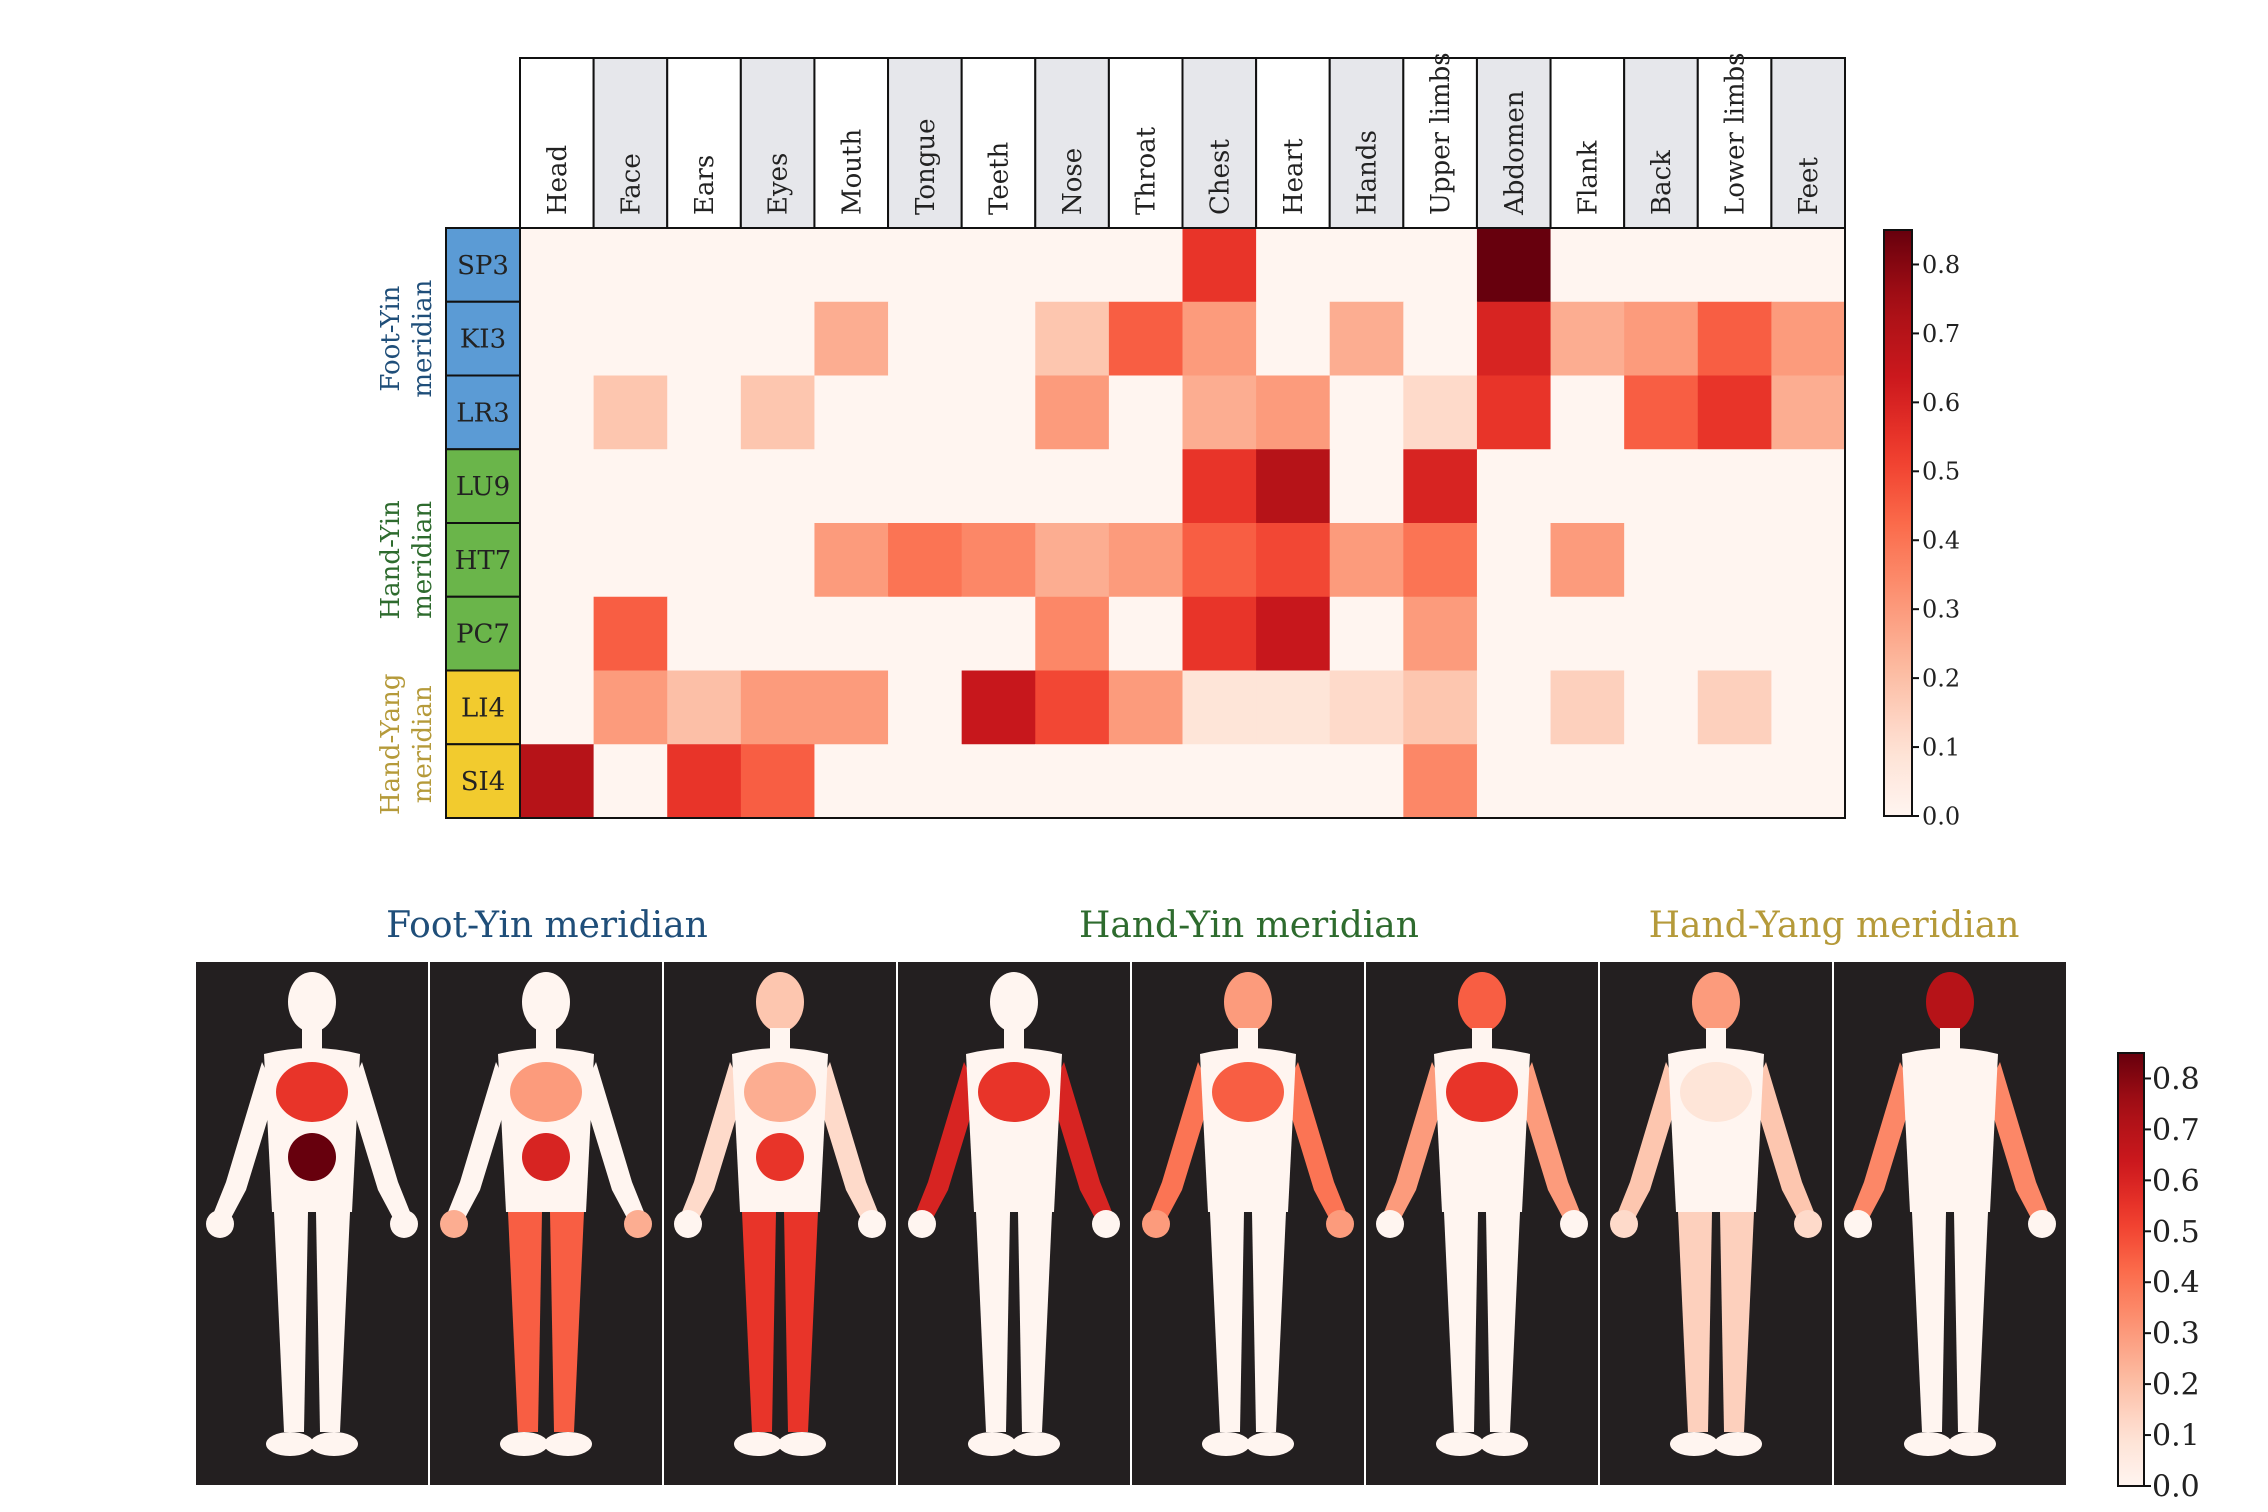  I want to click on colorbar-gradient, so click(1898, 523).